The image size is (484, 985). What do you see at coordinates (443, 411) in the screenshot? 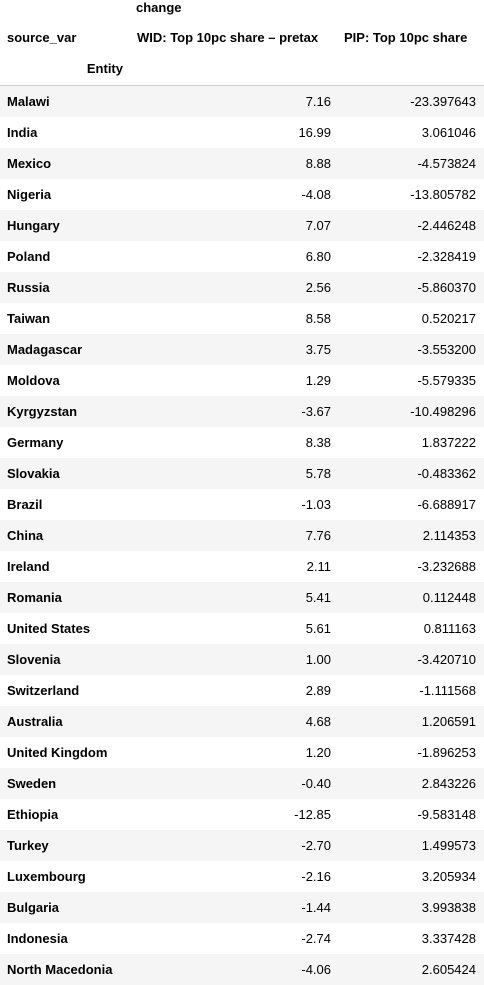
I see `cell-pip-value: -10.498296` at bounding box center [443, 411].